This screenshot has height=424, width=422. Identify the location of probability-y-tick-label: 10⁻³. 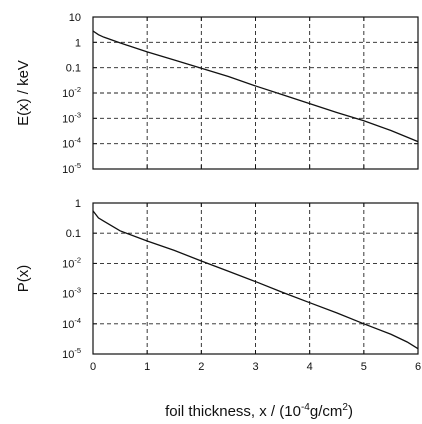
(71, 293).